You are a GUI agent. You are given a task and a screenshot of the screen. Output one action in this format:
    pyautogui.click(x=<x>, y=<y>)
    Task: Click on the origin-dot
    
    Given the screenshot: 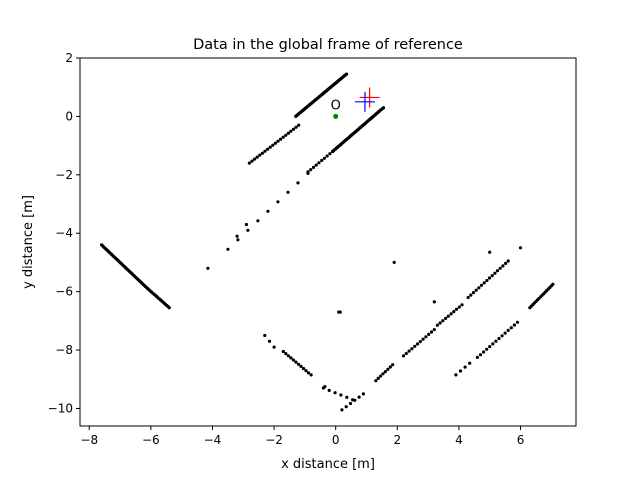 What is the action you would take?
    pyautogui.click(x=336, y=116)
    